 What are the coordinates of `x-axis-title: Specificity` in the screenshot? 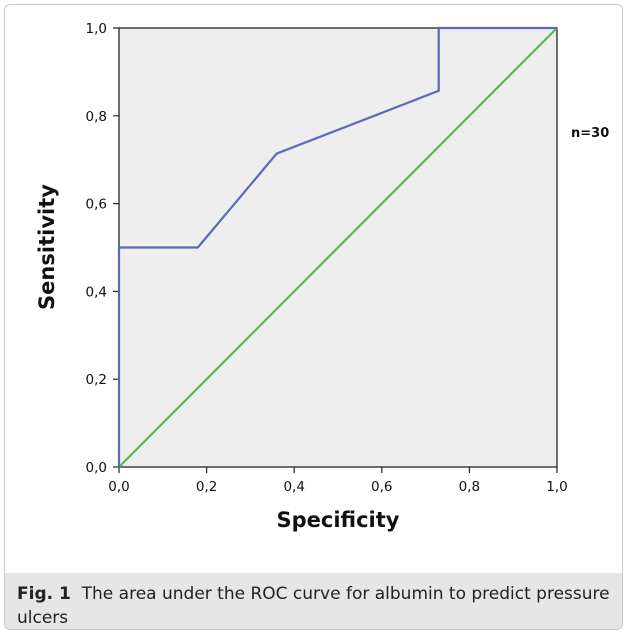 It's located at (338, 520).